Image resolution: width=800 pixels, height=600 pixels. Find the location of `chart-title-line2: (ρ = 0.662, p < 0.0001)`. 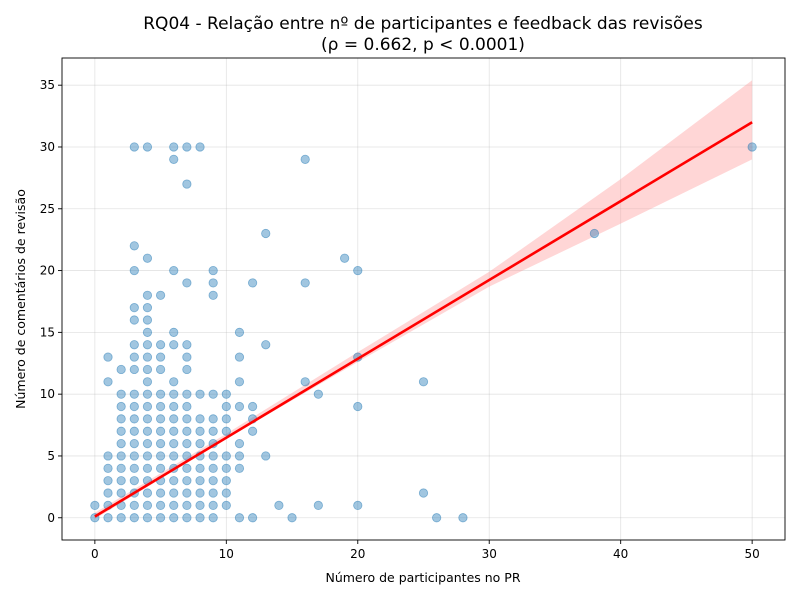

chart-title-line2: (ρ = 0.662, p < 0.0001) is located at coordinates (423, 45).